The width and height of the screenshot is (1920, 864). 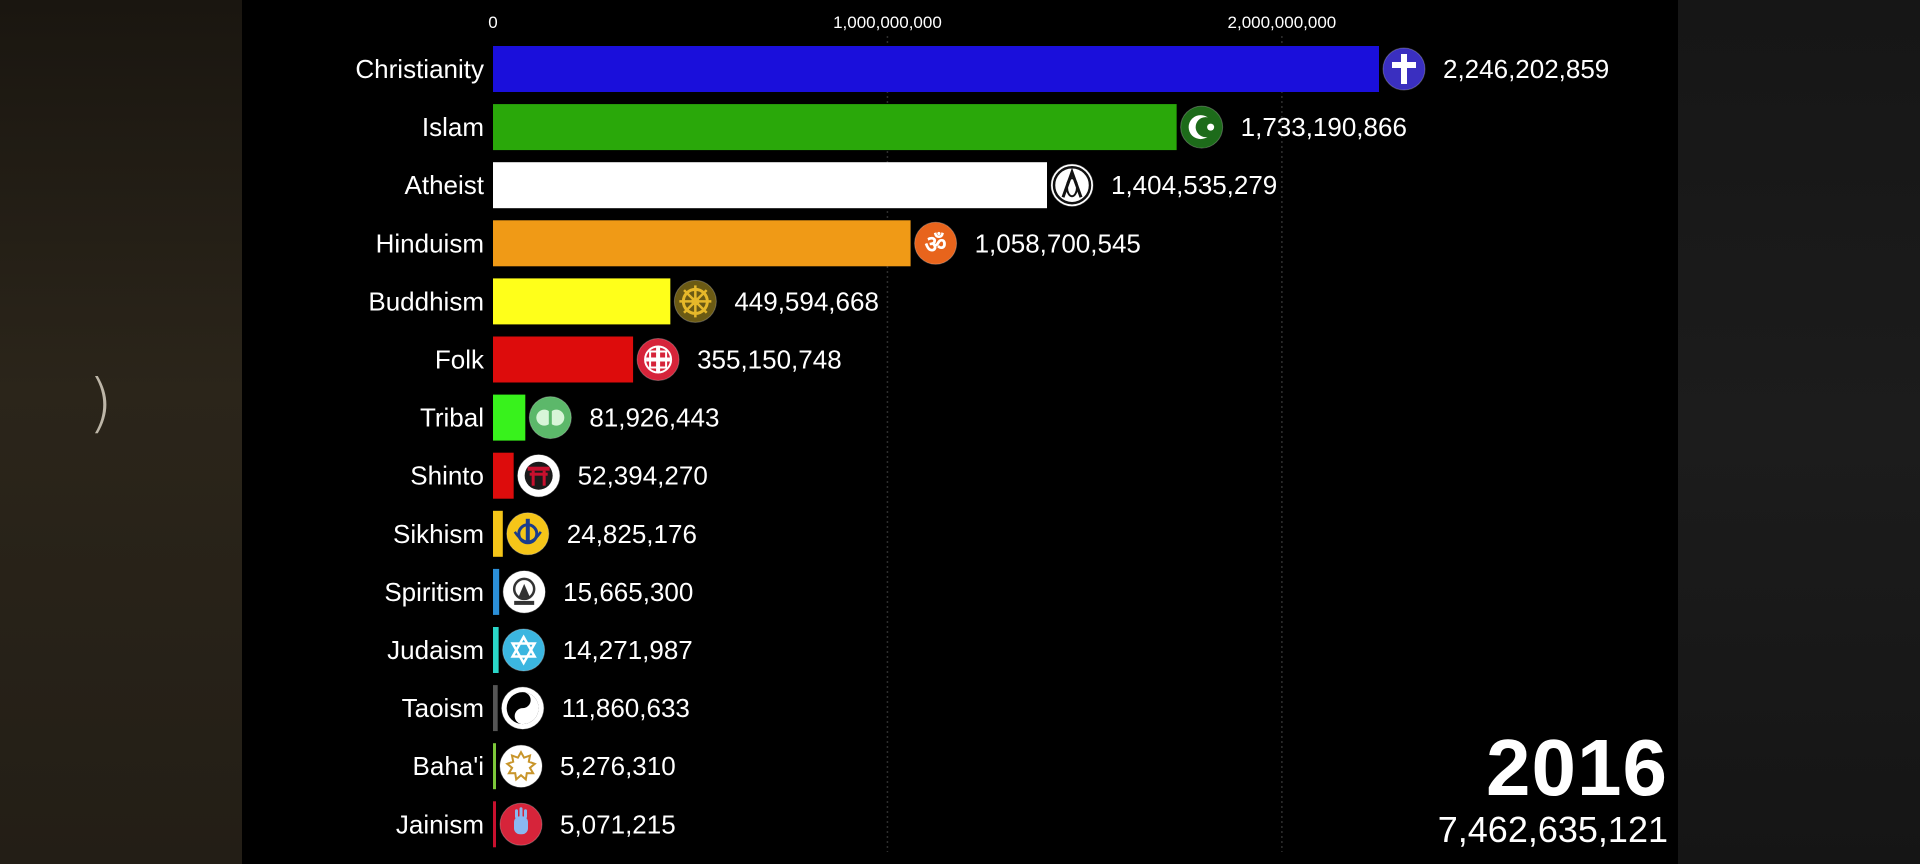 I want to click on value-label: 355,150,748, so click(x=769, y=360).